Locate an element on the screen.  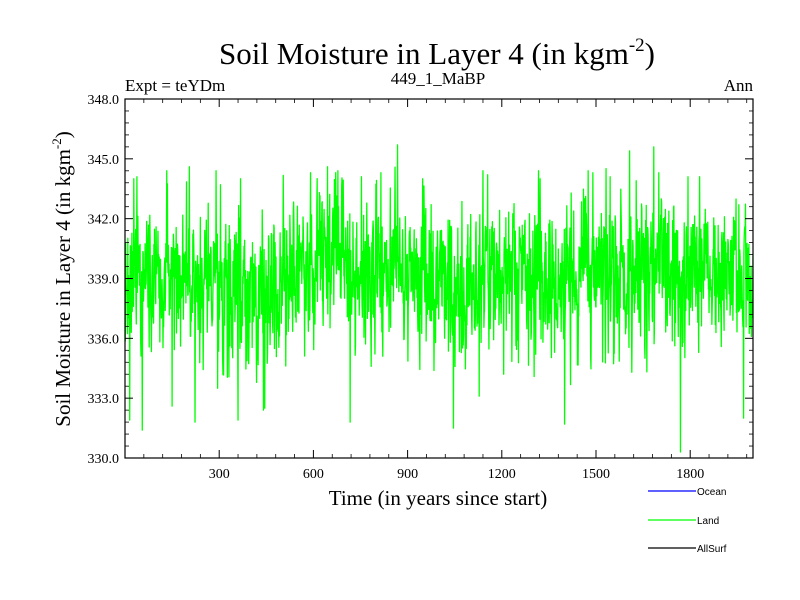
y-tick-label: 333.0 is located at coordinates (104, 399).